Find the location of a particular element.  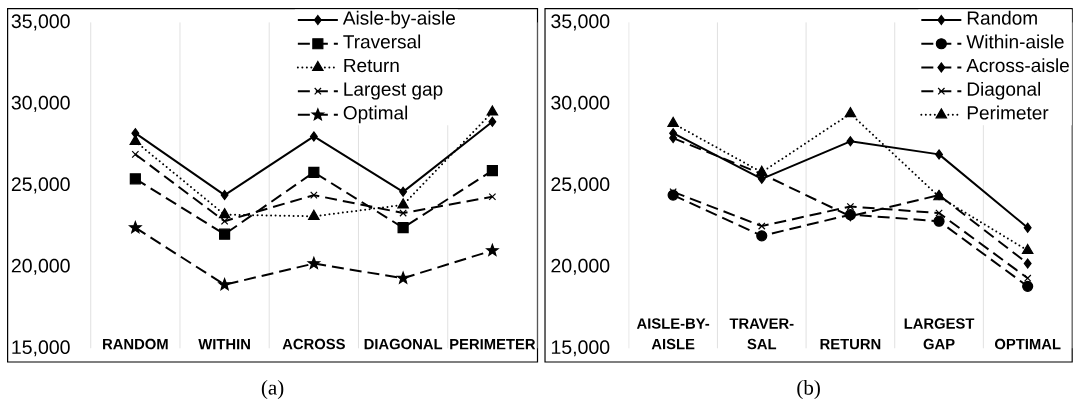

x-tick-label: AISLE-BY-AISLE is located at coordinates (673, 334).